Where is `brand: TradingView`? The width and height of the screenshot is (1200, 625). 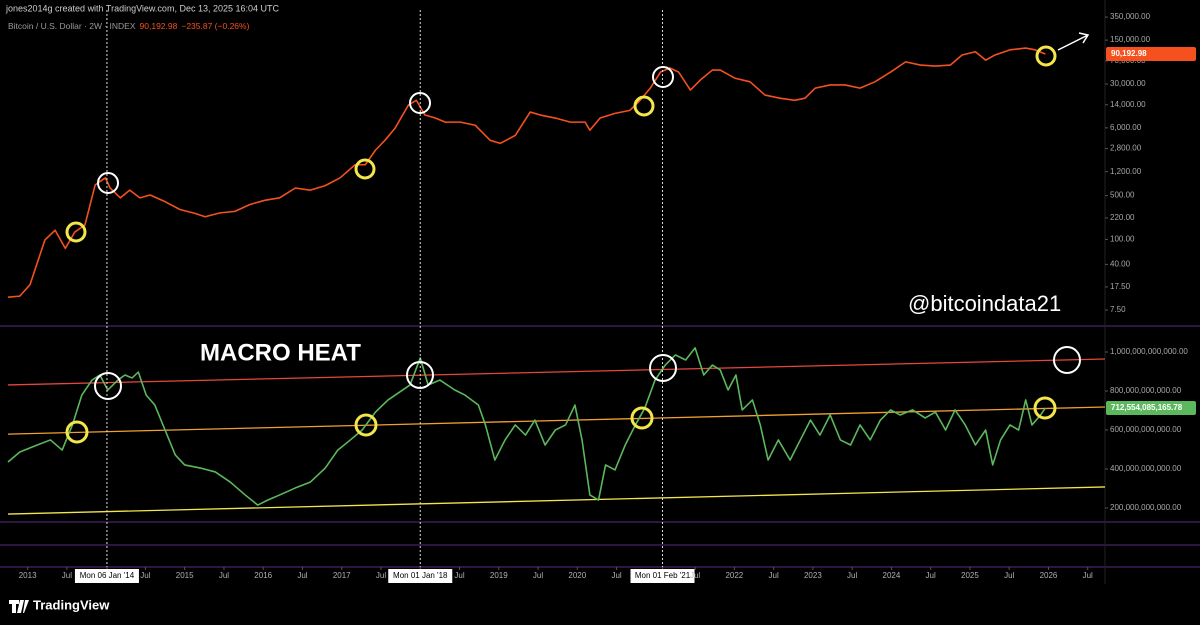
brand: TradingView is located at coordinates (71, 604).